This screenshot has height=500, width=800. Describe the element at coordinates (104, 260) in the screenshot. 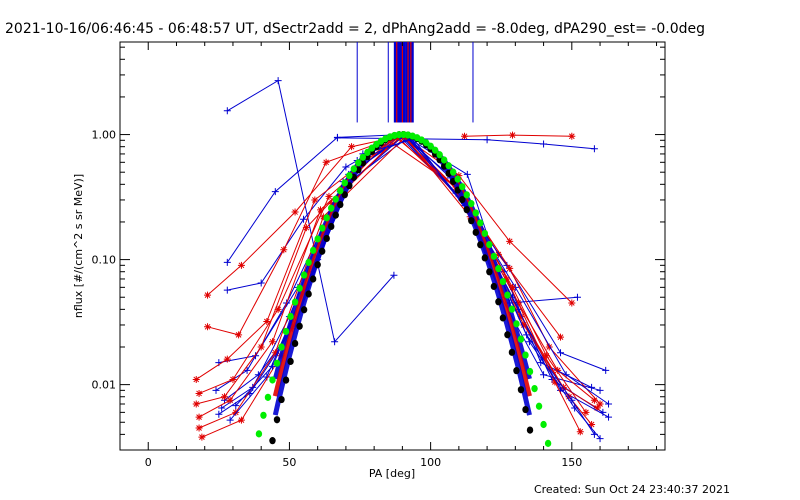

I see `y-tick-label: 0.10` at that location.